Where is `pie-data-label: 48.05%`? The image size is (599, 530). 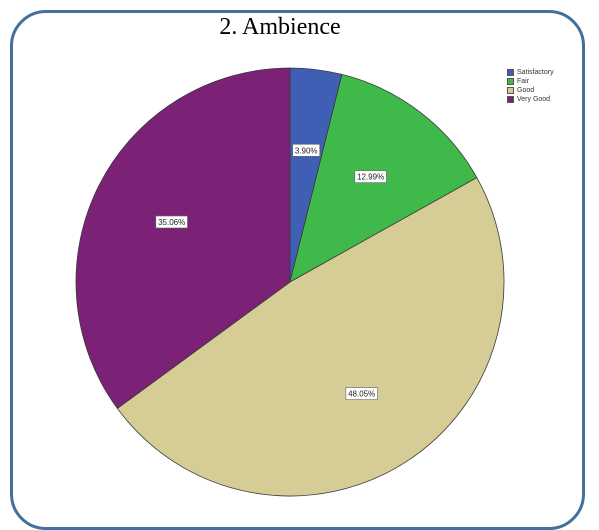 pie-data-label: 48.05% is located at coordinates (361, 393).